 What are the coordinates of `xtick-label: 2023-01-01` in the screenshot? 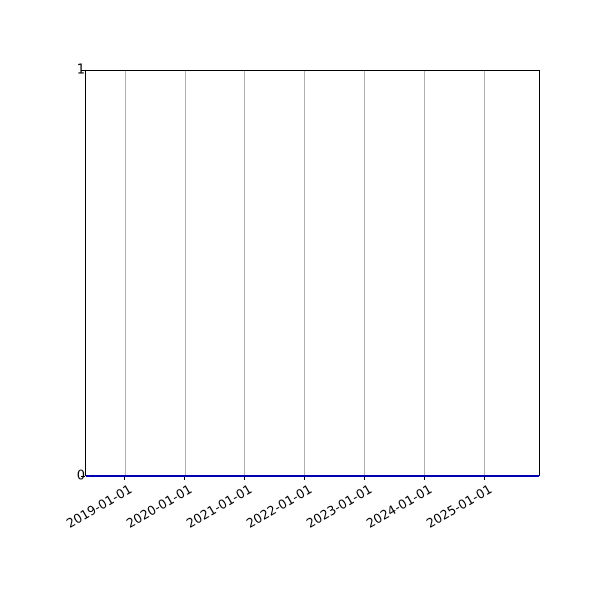 It's located at (338, 506).